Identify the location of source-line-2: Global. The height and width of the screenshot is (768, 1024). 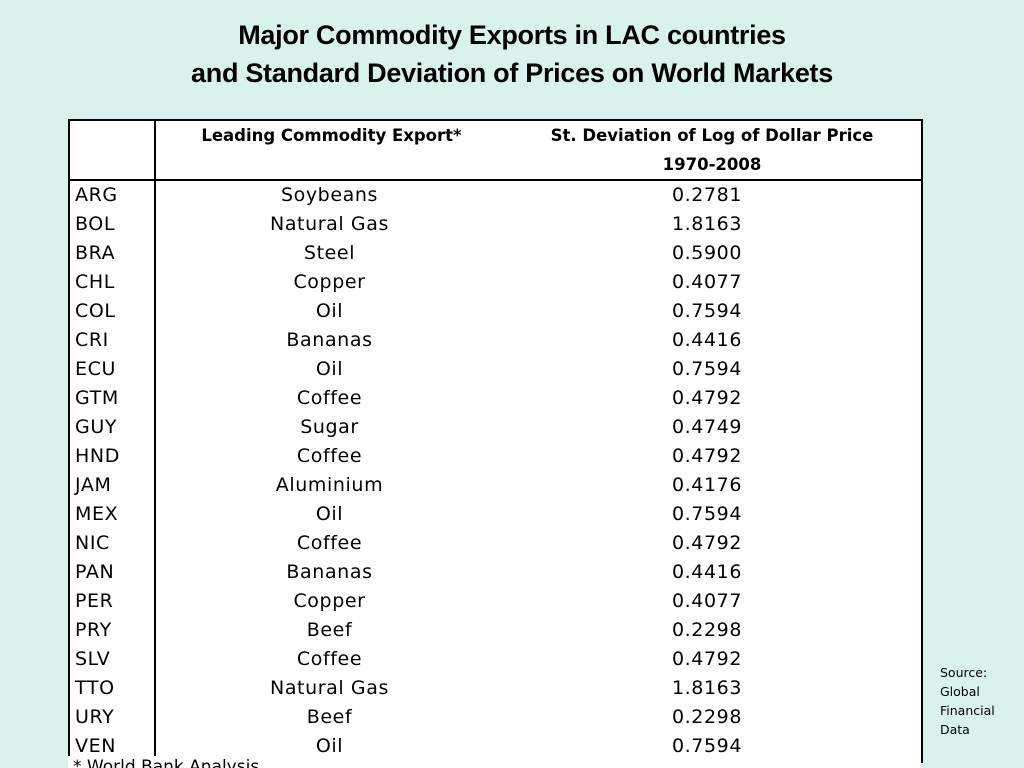
(960, 691).